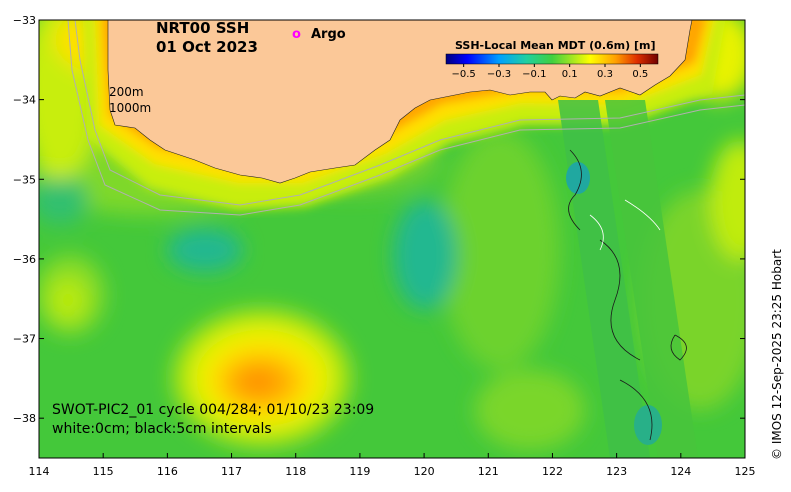 The width and height of the screenshot is (791, 492). What do you see at coordinates (392, 465) in the screenshot?
I see `longitude-axis: 114 115 116 117 118 119 120 121 122 123 124 125` at bounding box center [392, 465].